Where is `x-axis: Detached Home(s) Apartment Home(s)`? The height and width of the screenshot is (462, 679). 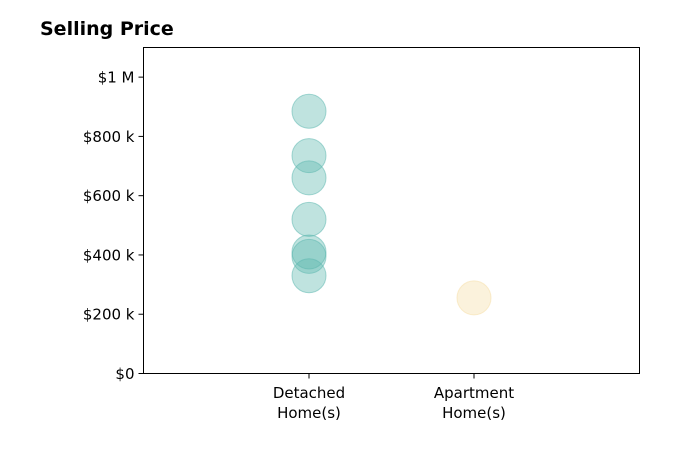 x-axis: Detached Home(s) Apartment Home(s) is located at coordinates (393, 397).